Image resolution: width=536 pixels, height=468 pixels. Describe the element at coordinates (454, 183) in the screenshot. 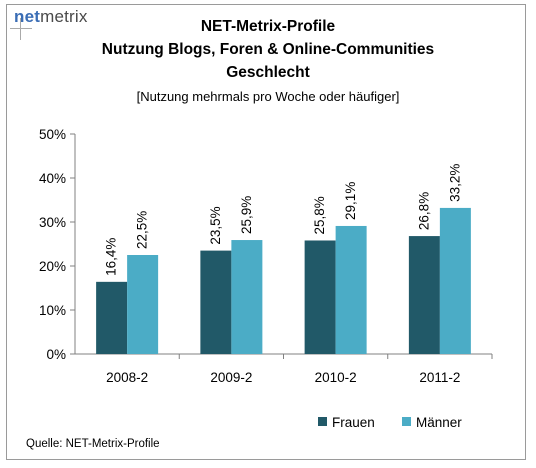

I see `data-label: 33,2%` at that location.